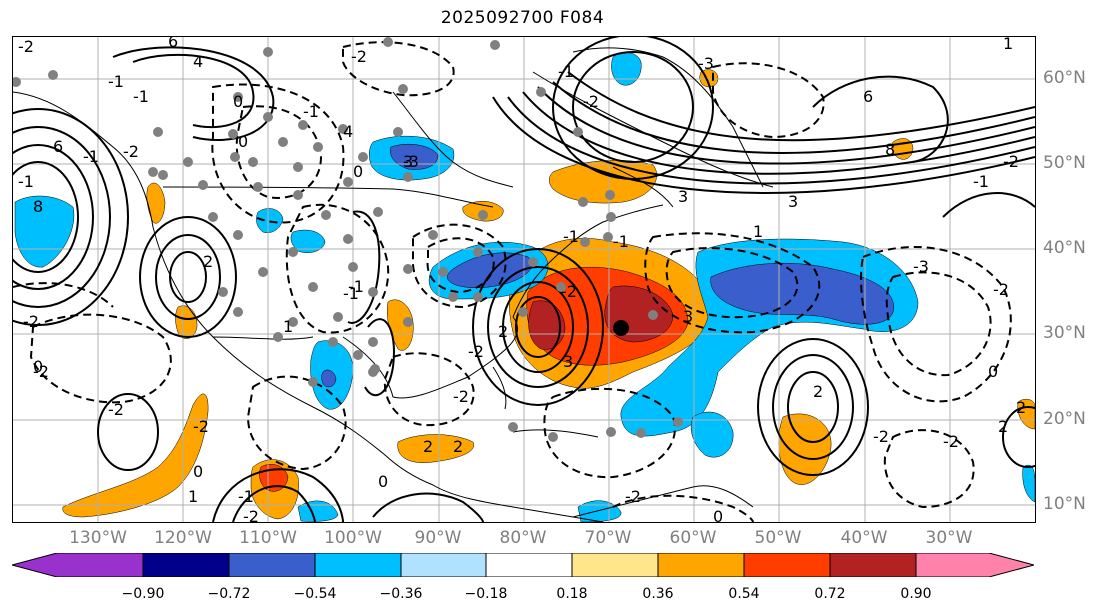  What do you see at coordinates (864, 538) in the screenshot?
I see `lon-tick-label: 40°W` at bounding box center [864, 538].